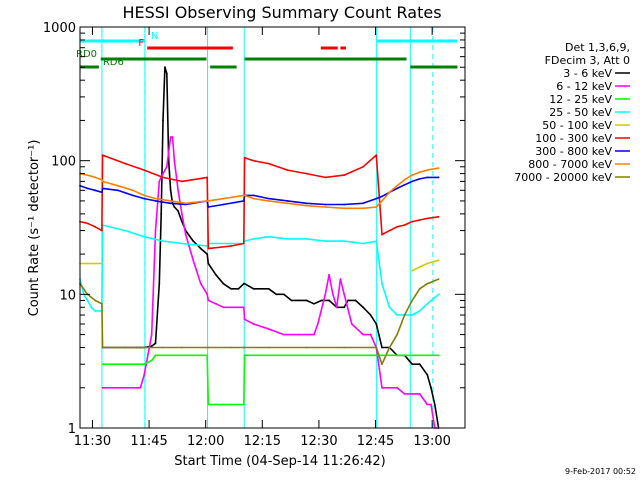 The width and height of the screenshot is (640, 480). I want to click on legend-label-2: 12 - 25 keV, so click(580, 99).